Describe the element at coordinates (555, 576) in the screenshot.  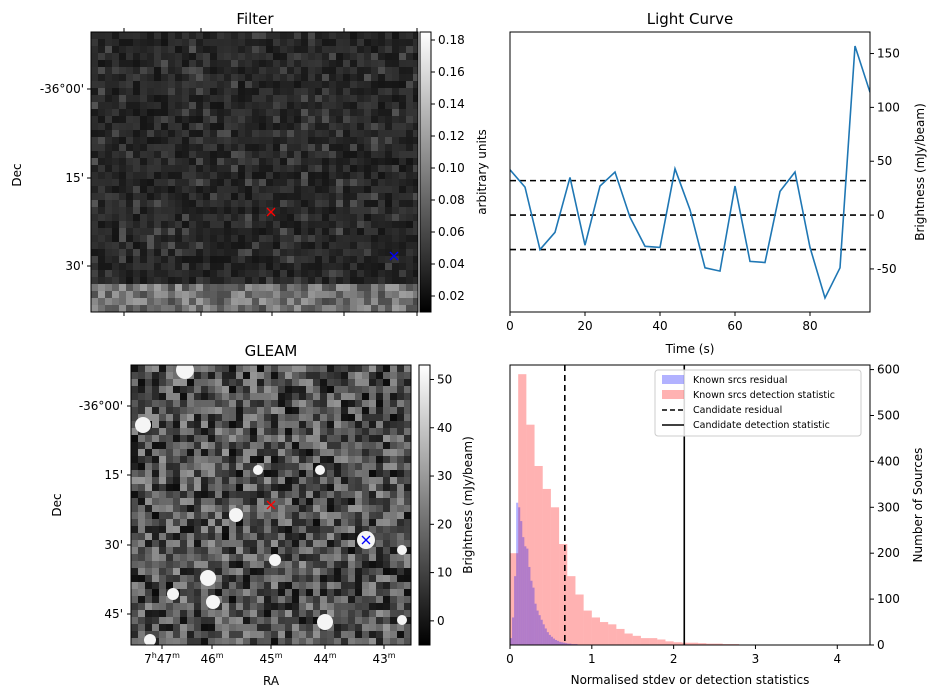
I see `histogram-bar-detection` at that location.